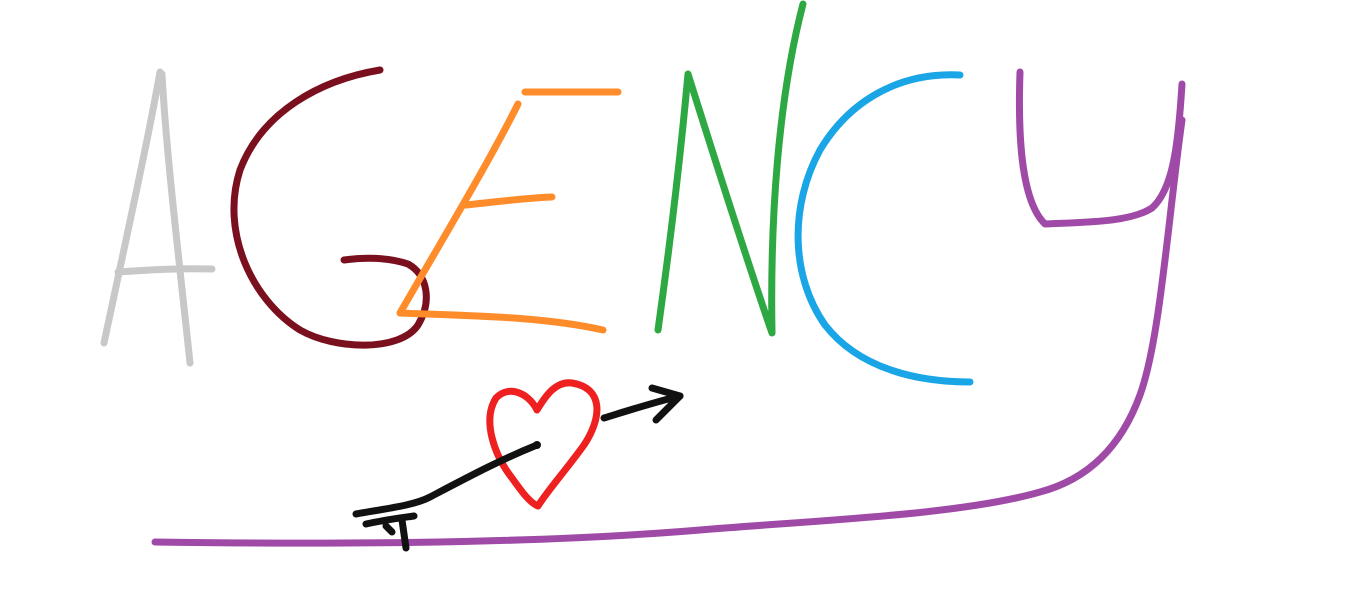 This screenshot has height=608, width=1367. Describe the element at coordinates (509, 201) in the screenshot. I see `letter-e-middle` at that location.